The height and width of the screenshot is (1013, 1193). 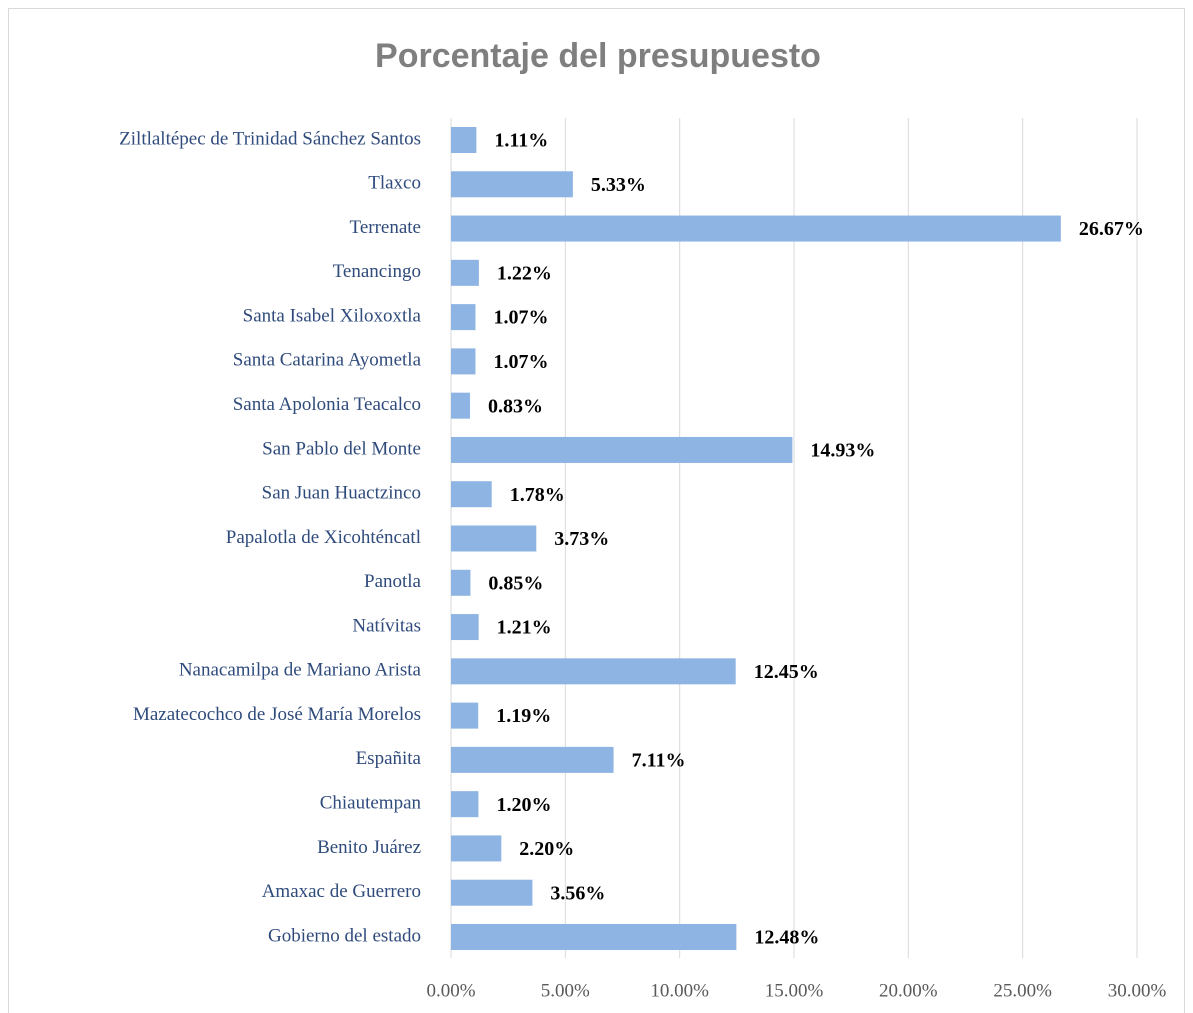 I want to click on data-label: 12.48%, so click(x=786, y=938).